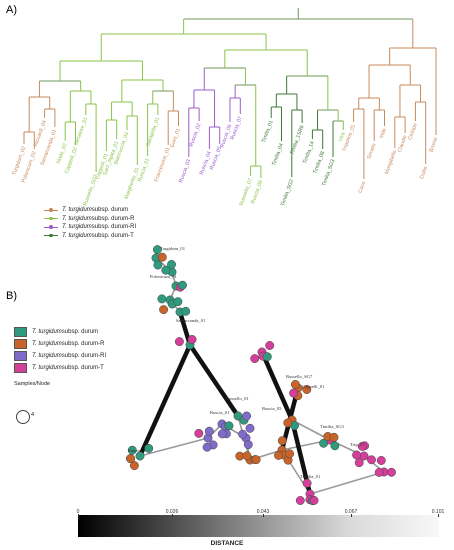 This screenshot has height=550, width=454. Describe the element at coordinates (227, 543) in the screenshot. I see `distance-title: DISTANCE` at that location.